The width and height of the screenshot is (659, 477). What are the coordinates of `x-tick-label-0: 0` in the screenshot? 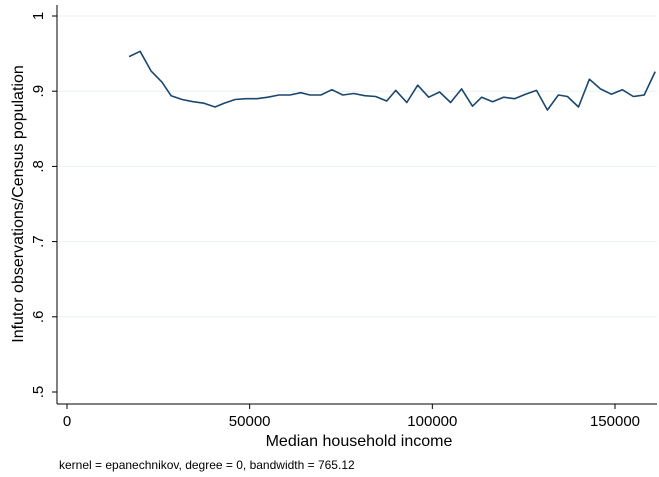 It's located at (67, 421).